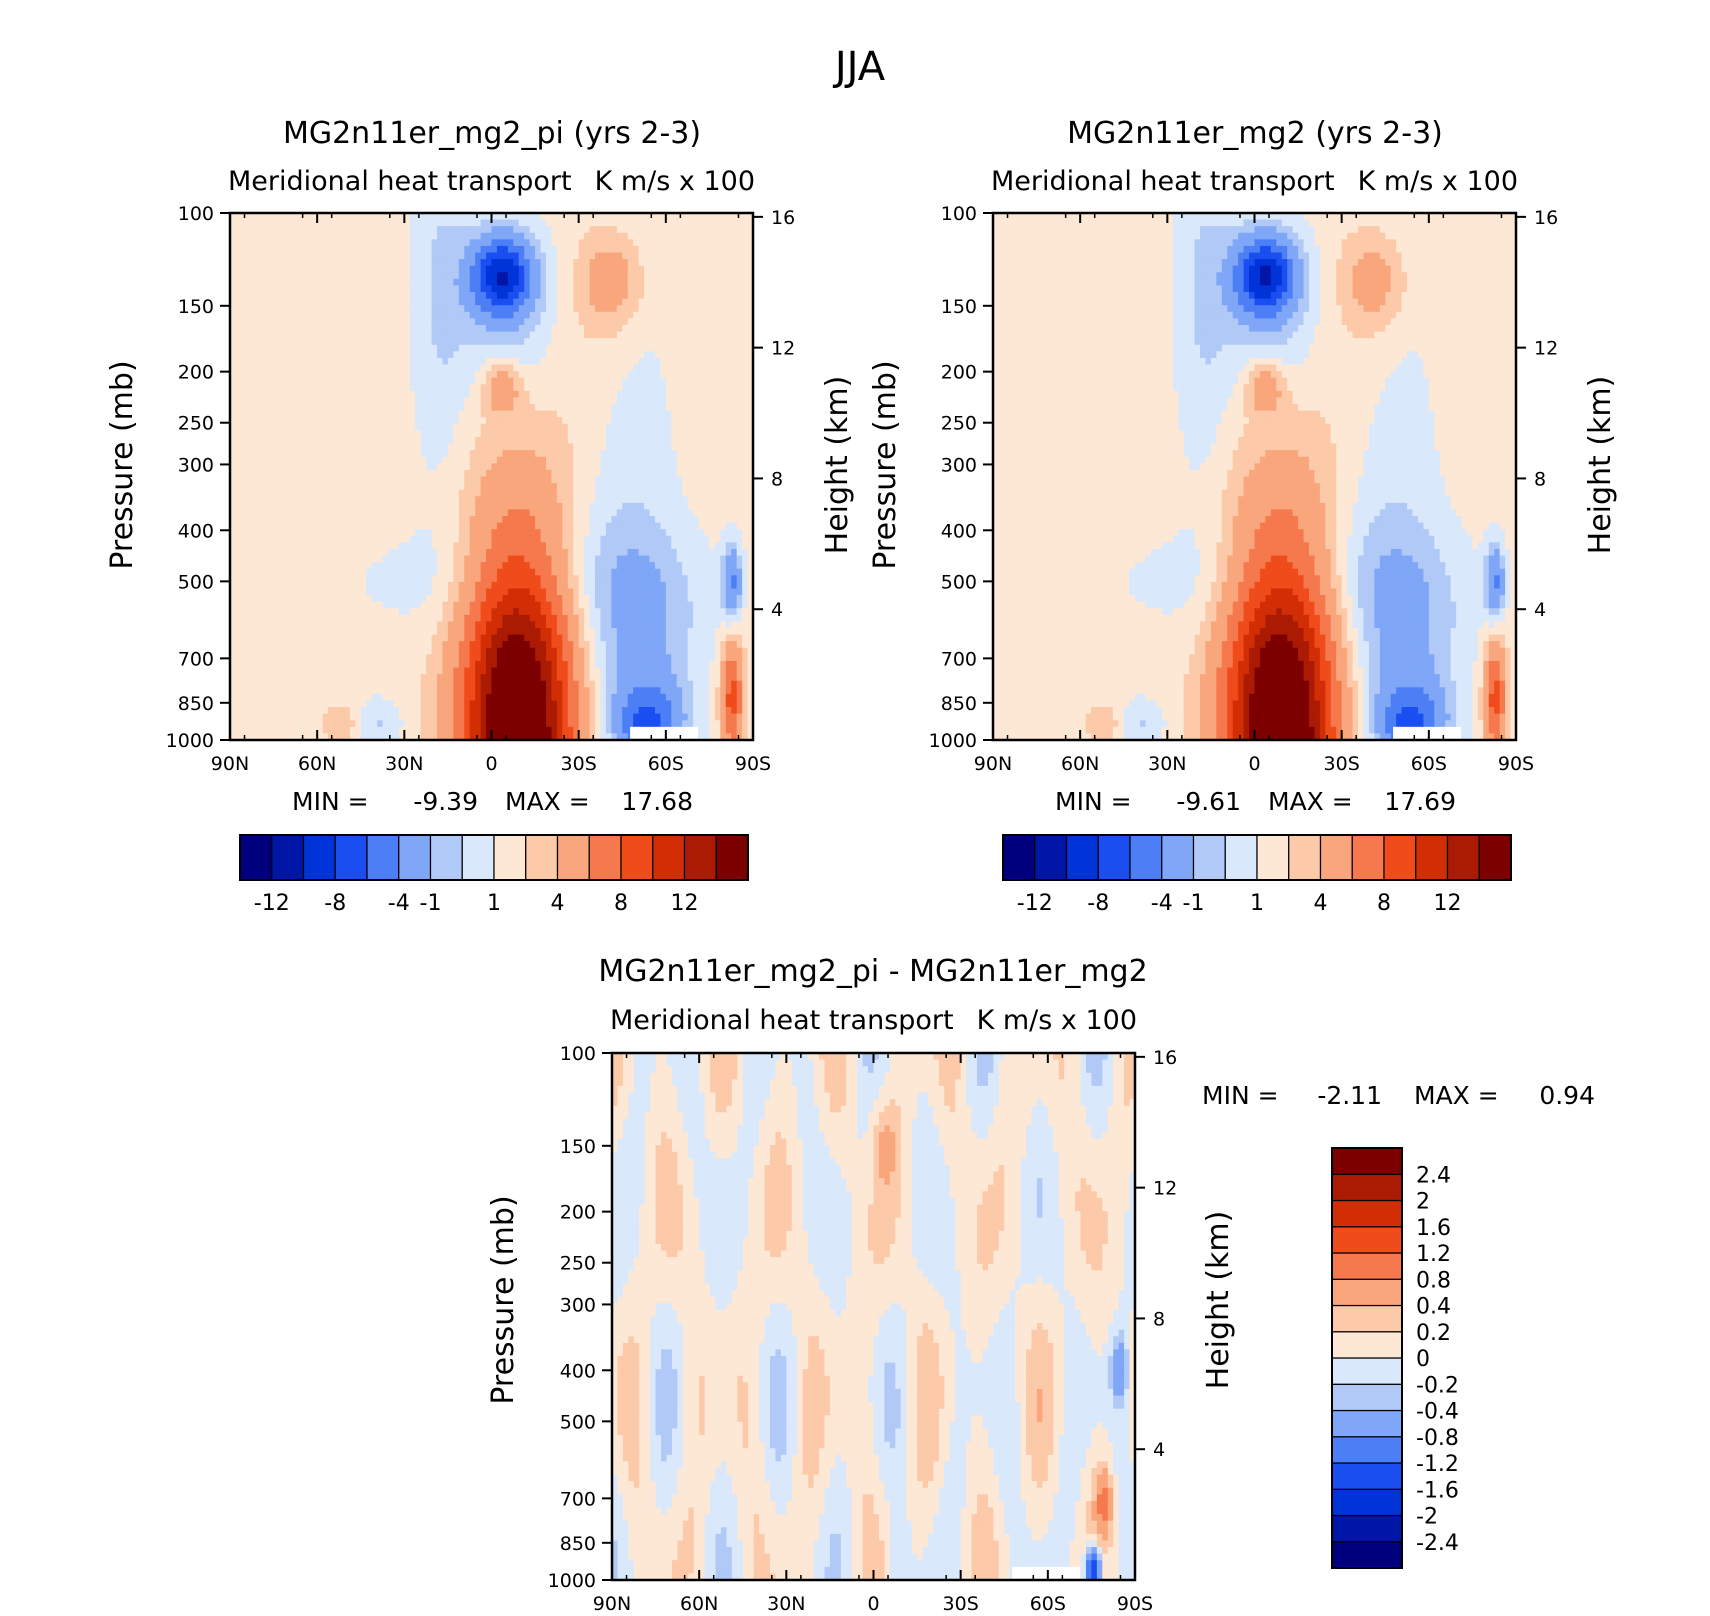 Image resolution: width=1710 pixels, height=1616 pixels. I want to click on panel-title: MG2n11er_mg2_pi (yrs 2-3), so click(492, 133).